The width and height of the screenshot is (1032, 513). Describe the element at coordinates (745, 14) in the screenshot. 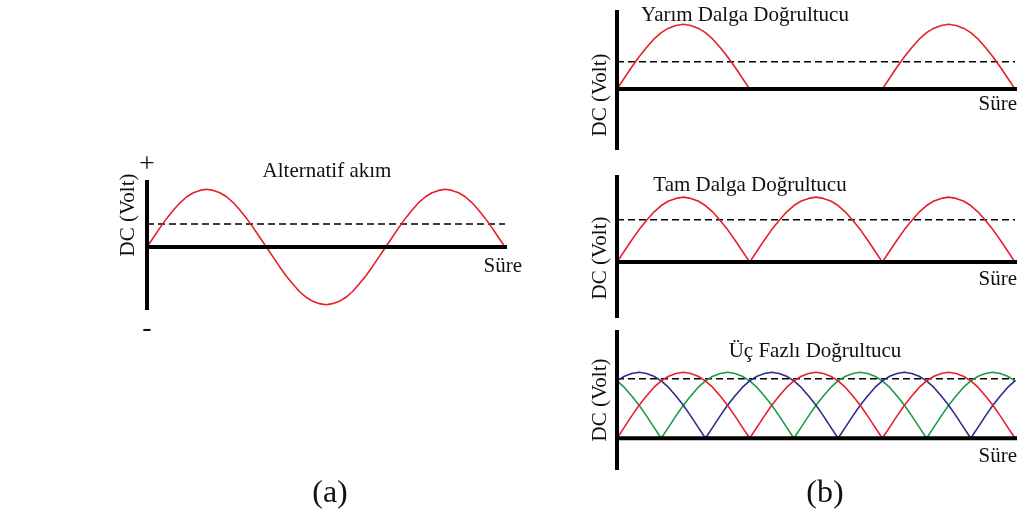

I see `chart-title: Yarım Dalga Doğrultucu` at that location.